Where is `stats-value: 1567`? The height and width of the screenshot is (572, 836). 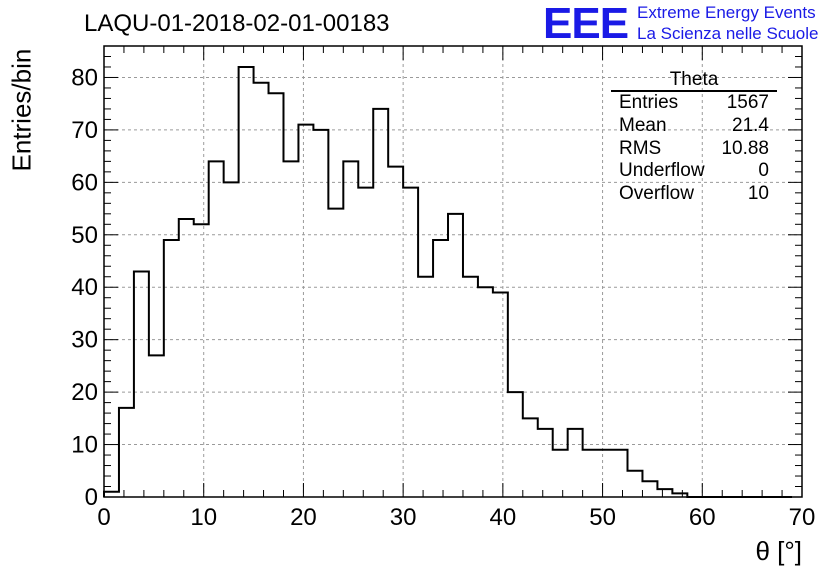
stats-value: 1567 is located at coordinates (747, 102).